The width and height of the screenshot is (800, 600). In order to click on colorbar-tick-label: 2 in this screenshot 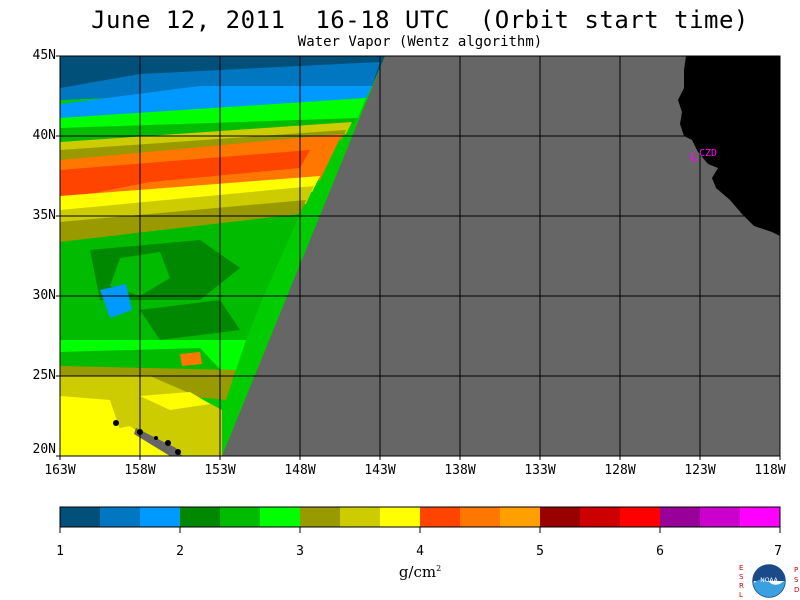, I will do `click(180, 551)`.